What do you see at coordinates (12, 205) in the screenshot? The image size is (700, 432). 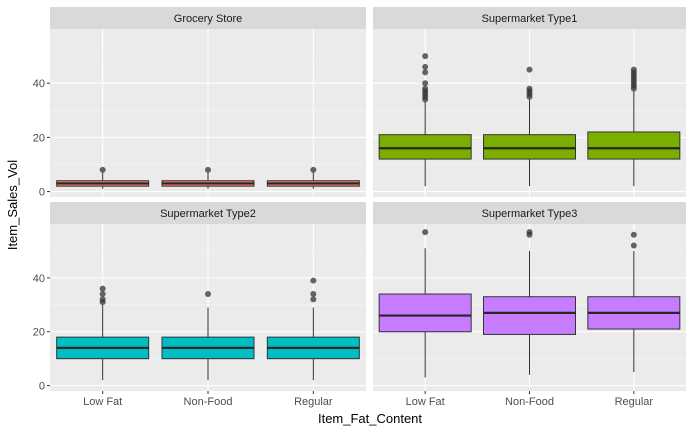 I see `y-axis-title: Item_Sales_Vol` at bounding box center [12, 205].